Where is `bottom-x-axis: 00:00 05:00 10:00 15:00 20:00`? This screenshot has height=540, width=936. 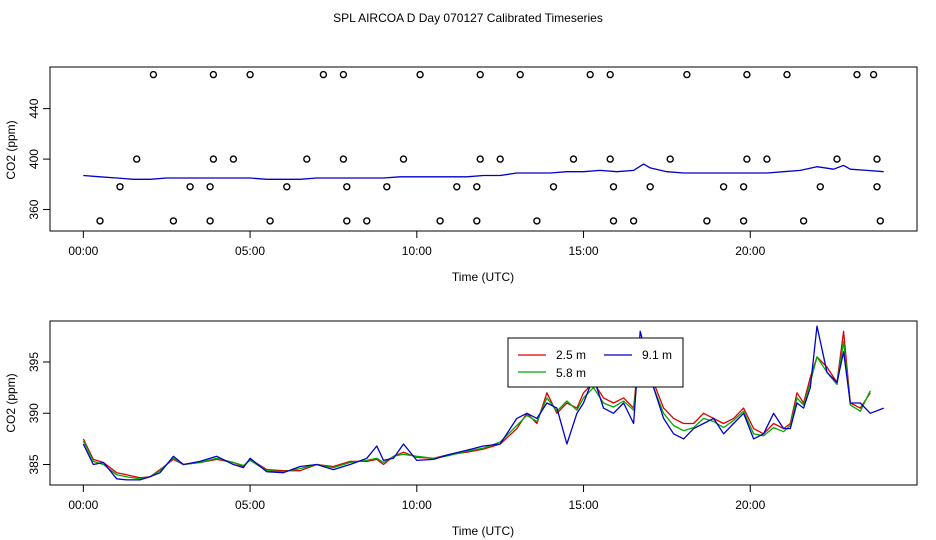
bottom-x-axis: 00:00 05:00 10:00 15:00 20:00 is located at coordinates (417, 498).